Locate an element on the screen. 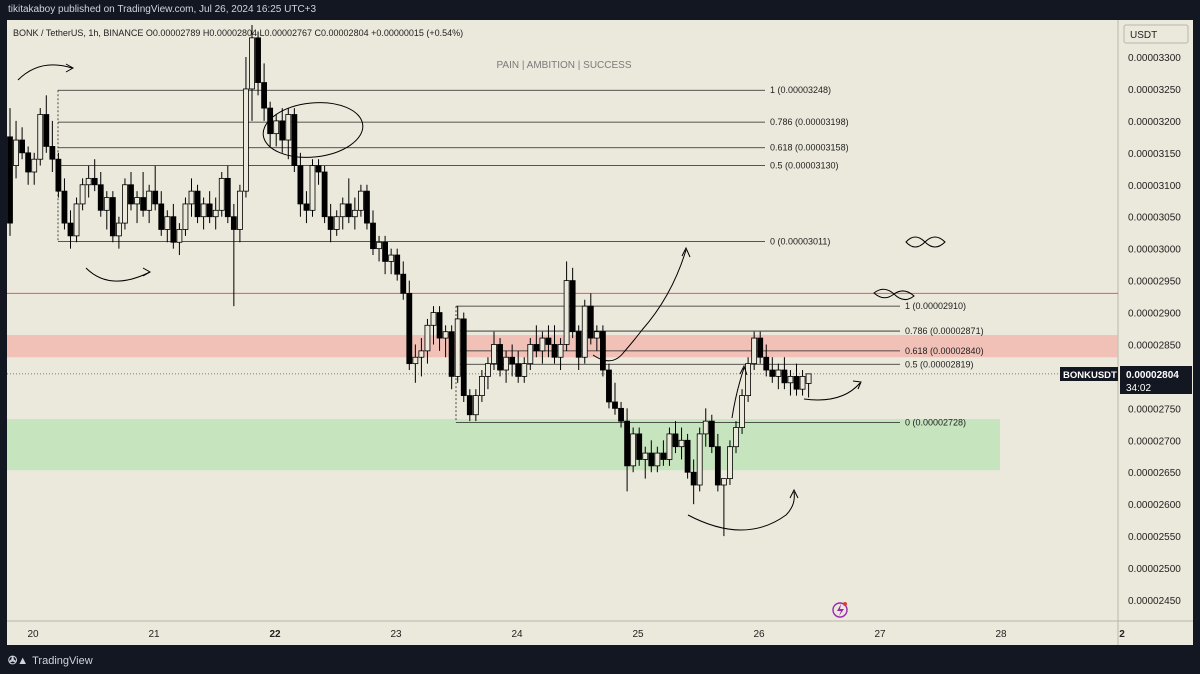 The width and height of the screenshot is (1200, 674). currency-label: USDT is located at coordinates (1143, 35).